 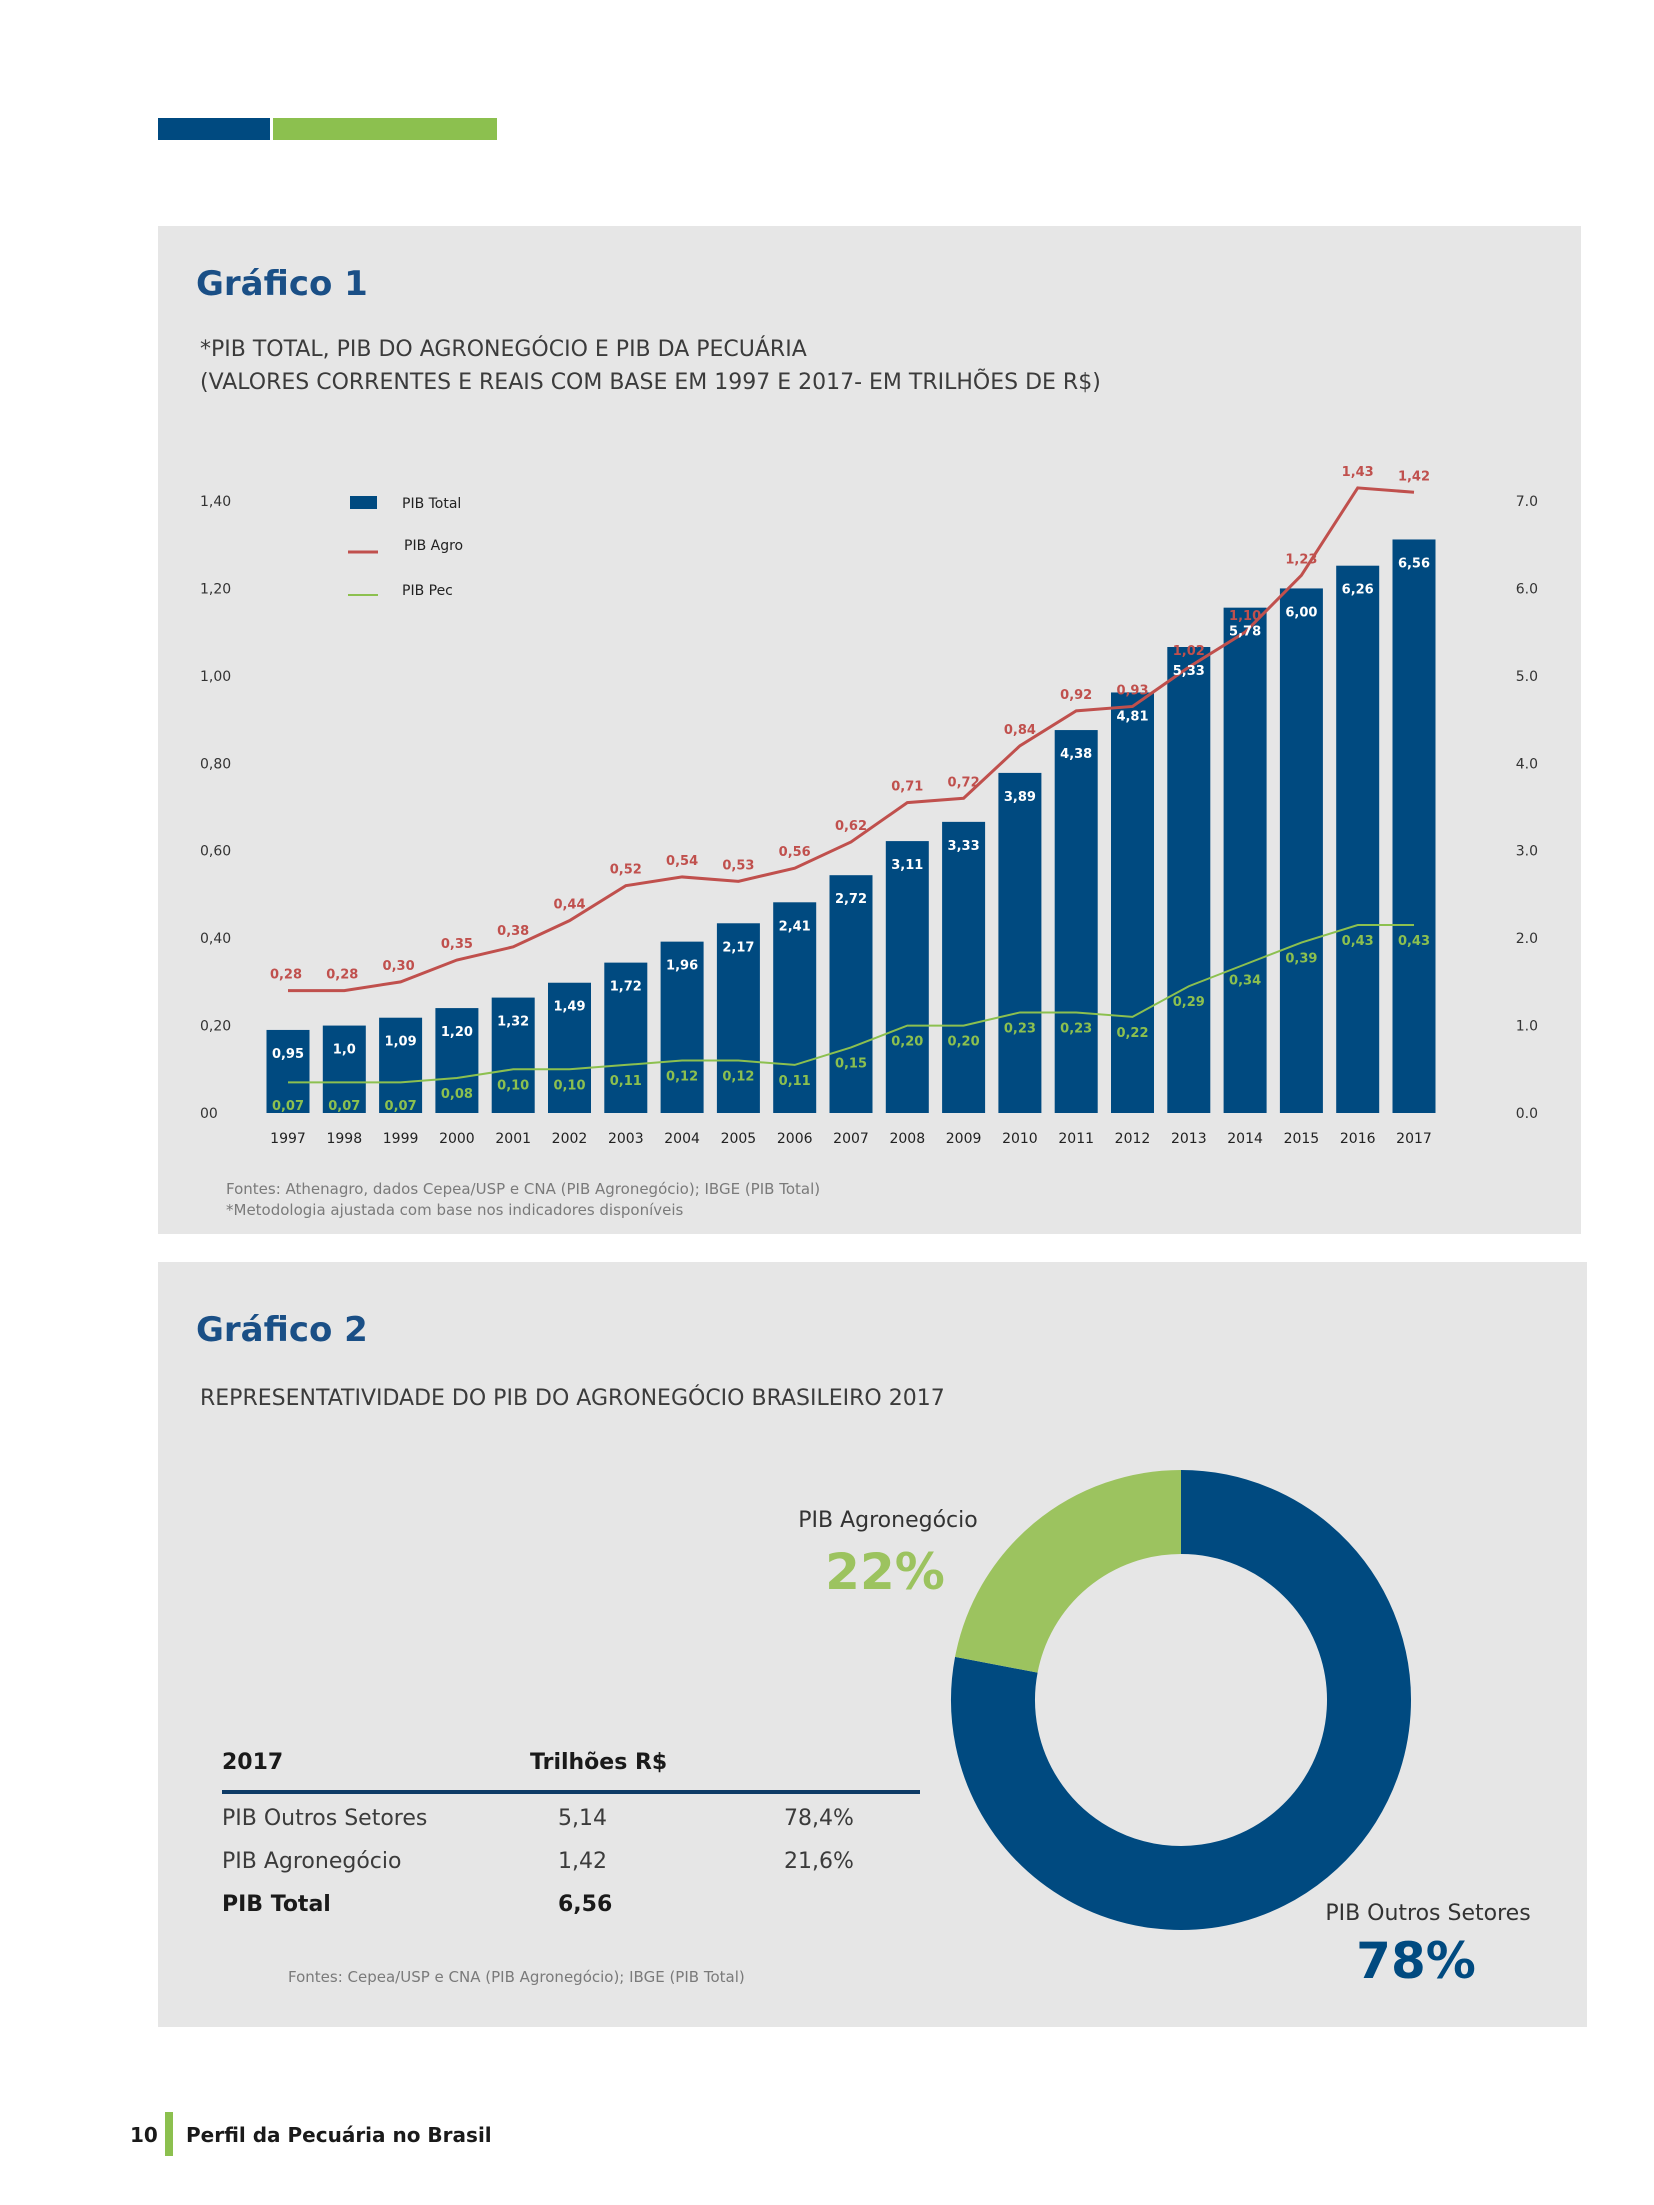 What do you see at coordinates (626, 1139) in the screenshot?
I see `x-tick-label: 2003` at bounding box center [626, 1139].